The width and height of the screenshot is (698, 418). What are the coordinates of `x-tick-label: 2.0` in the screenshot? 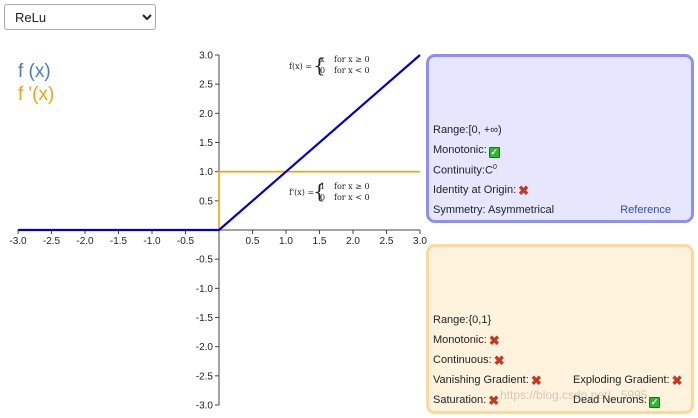 It's located at (353, 241).